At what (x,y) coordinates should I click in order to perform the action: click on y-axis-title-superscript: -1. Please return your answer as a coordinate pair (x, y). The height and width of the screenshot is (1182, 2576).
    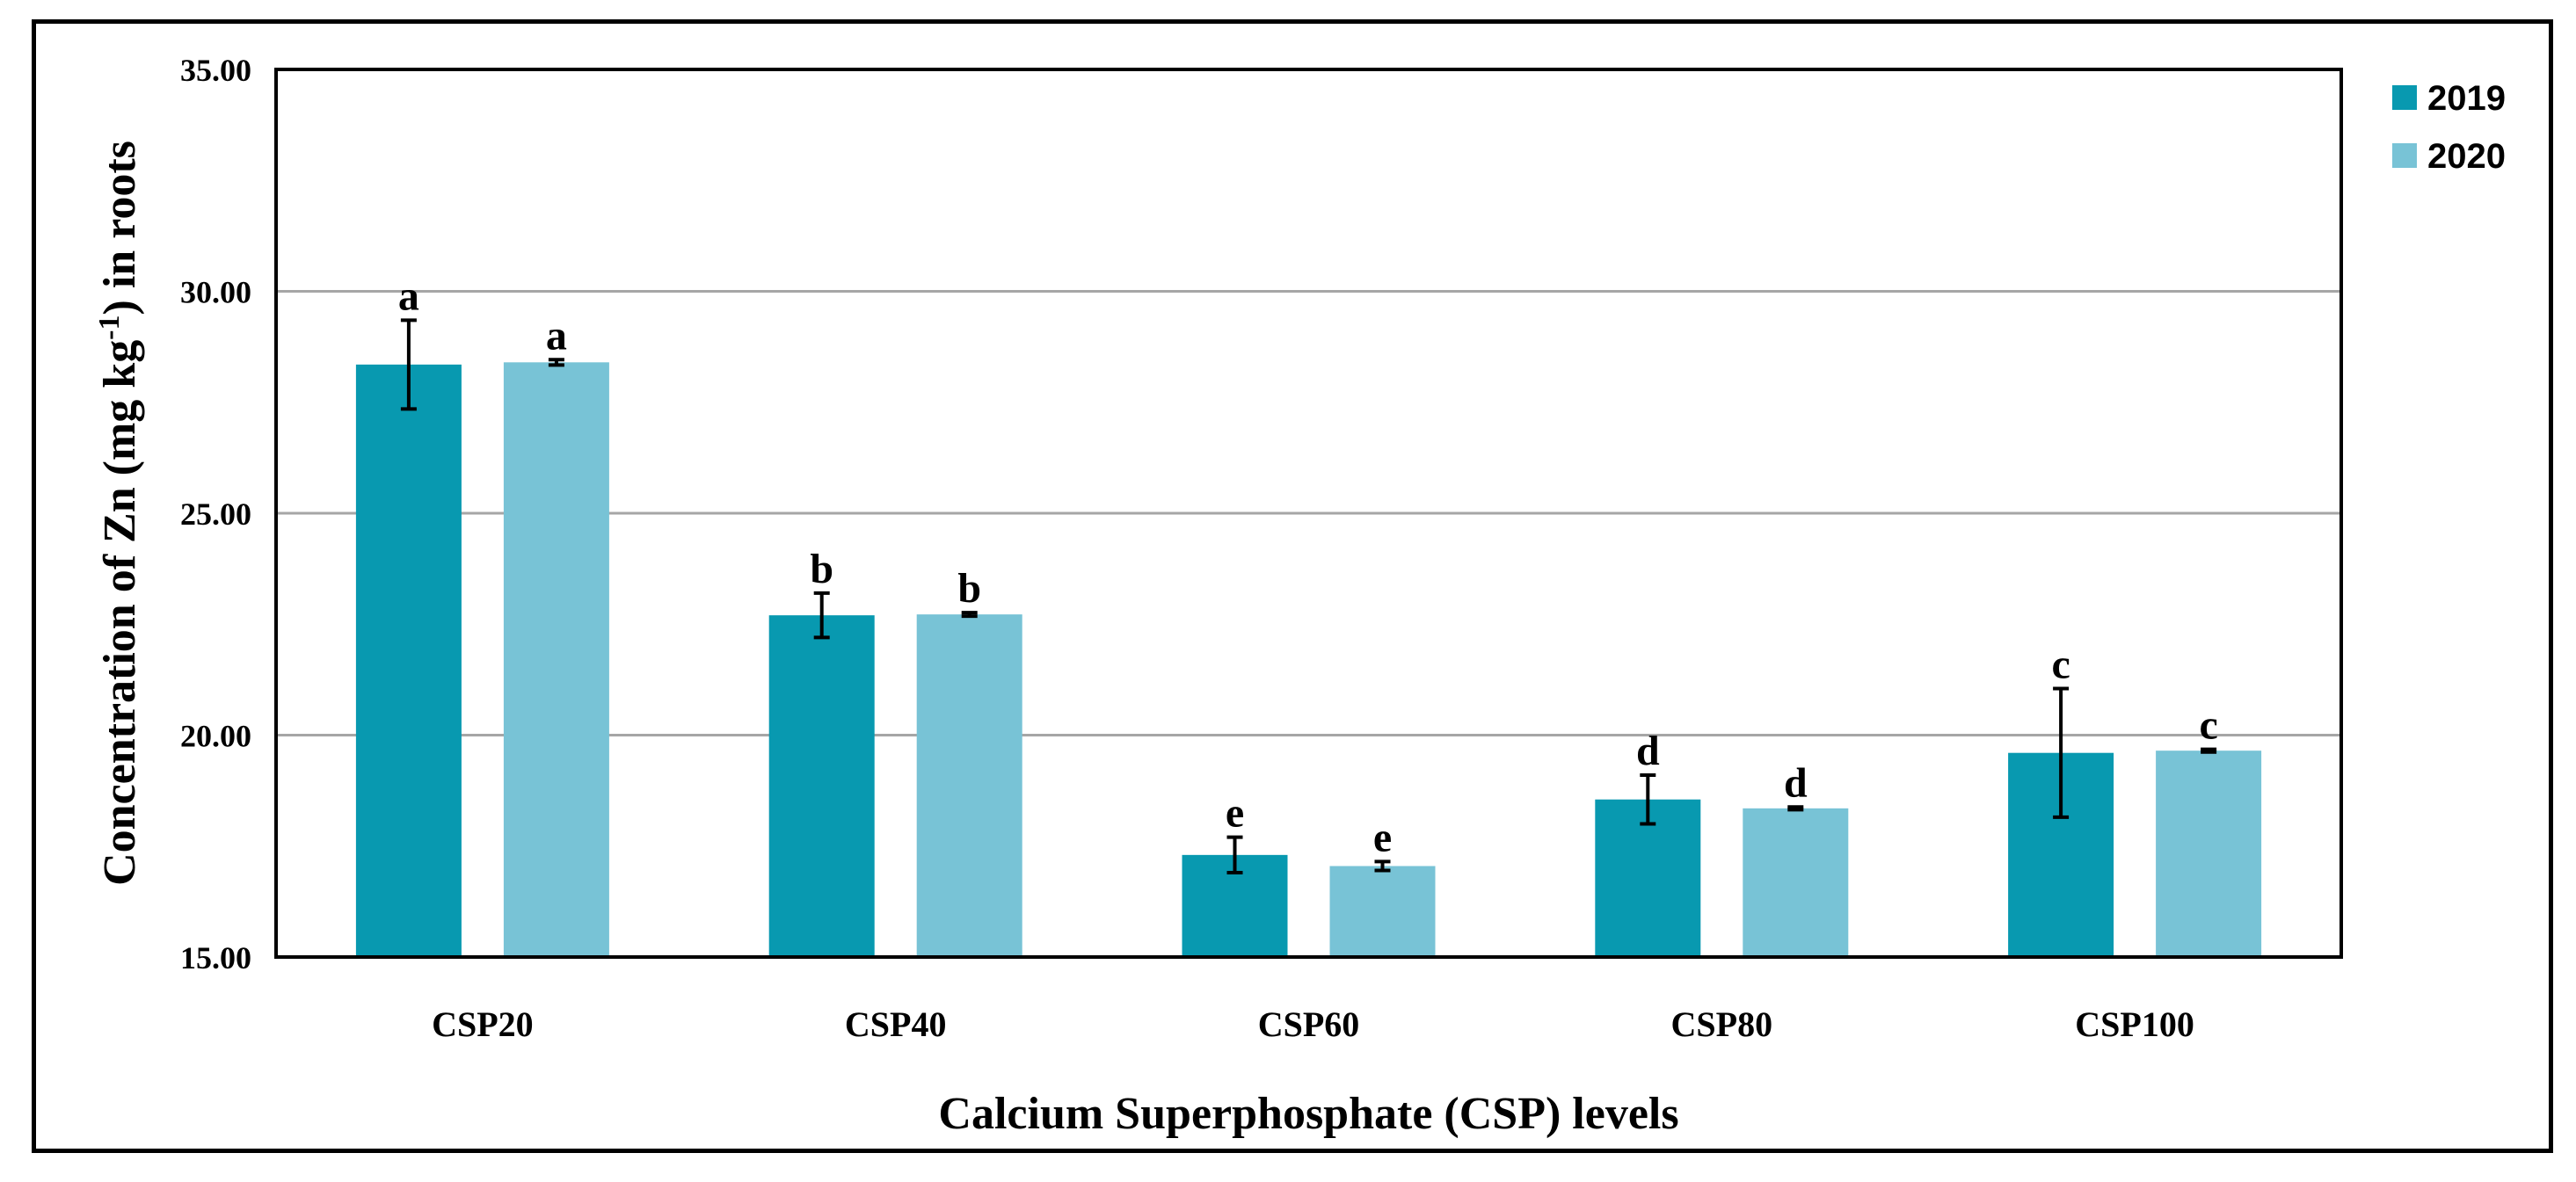
    Looking at the image, I should click on (109, 327).